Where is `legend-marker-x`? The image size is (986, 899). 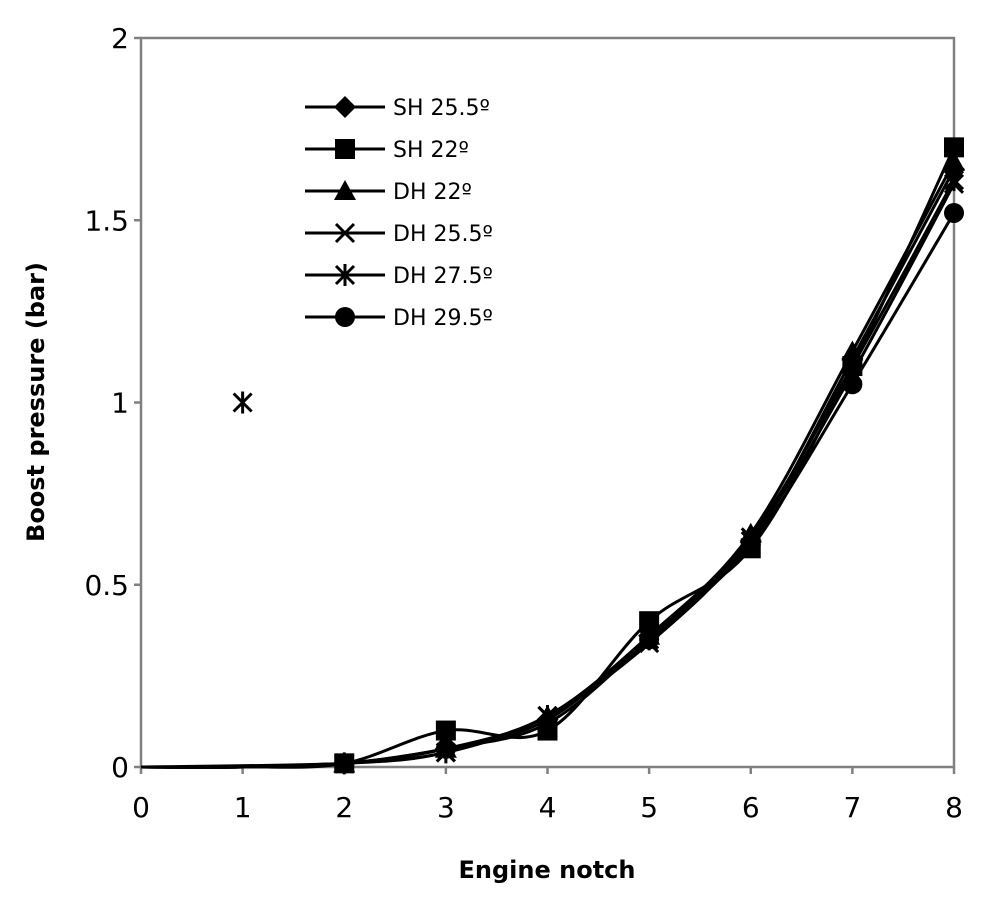 legend-marker-x is located at coordinates (345, 233).